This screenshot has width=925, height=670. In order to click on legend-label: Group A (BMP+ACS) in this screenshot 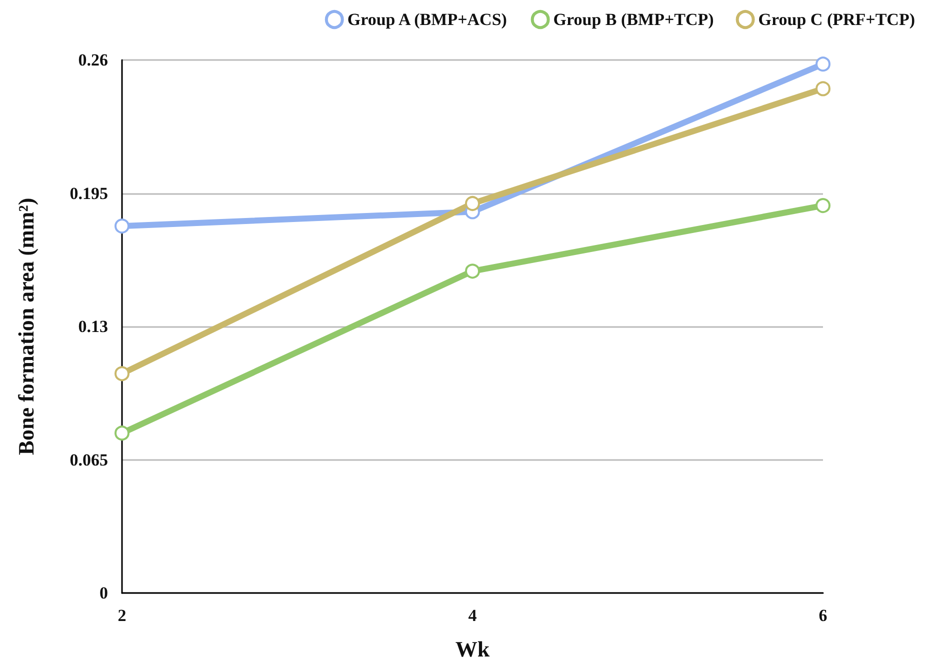, I will do `click(427, 19)`.